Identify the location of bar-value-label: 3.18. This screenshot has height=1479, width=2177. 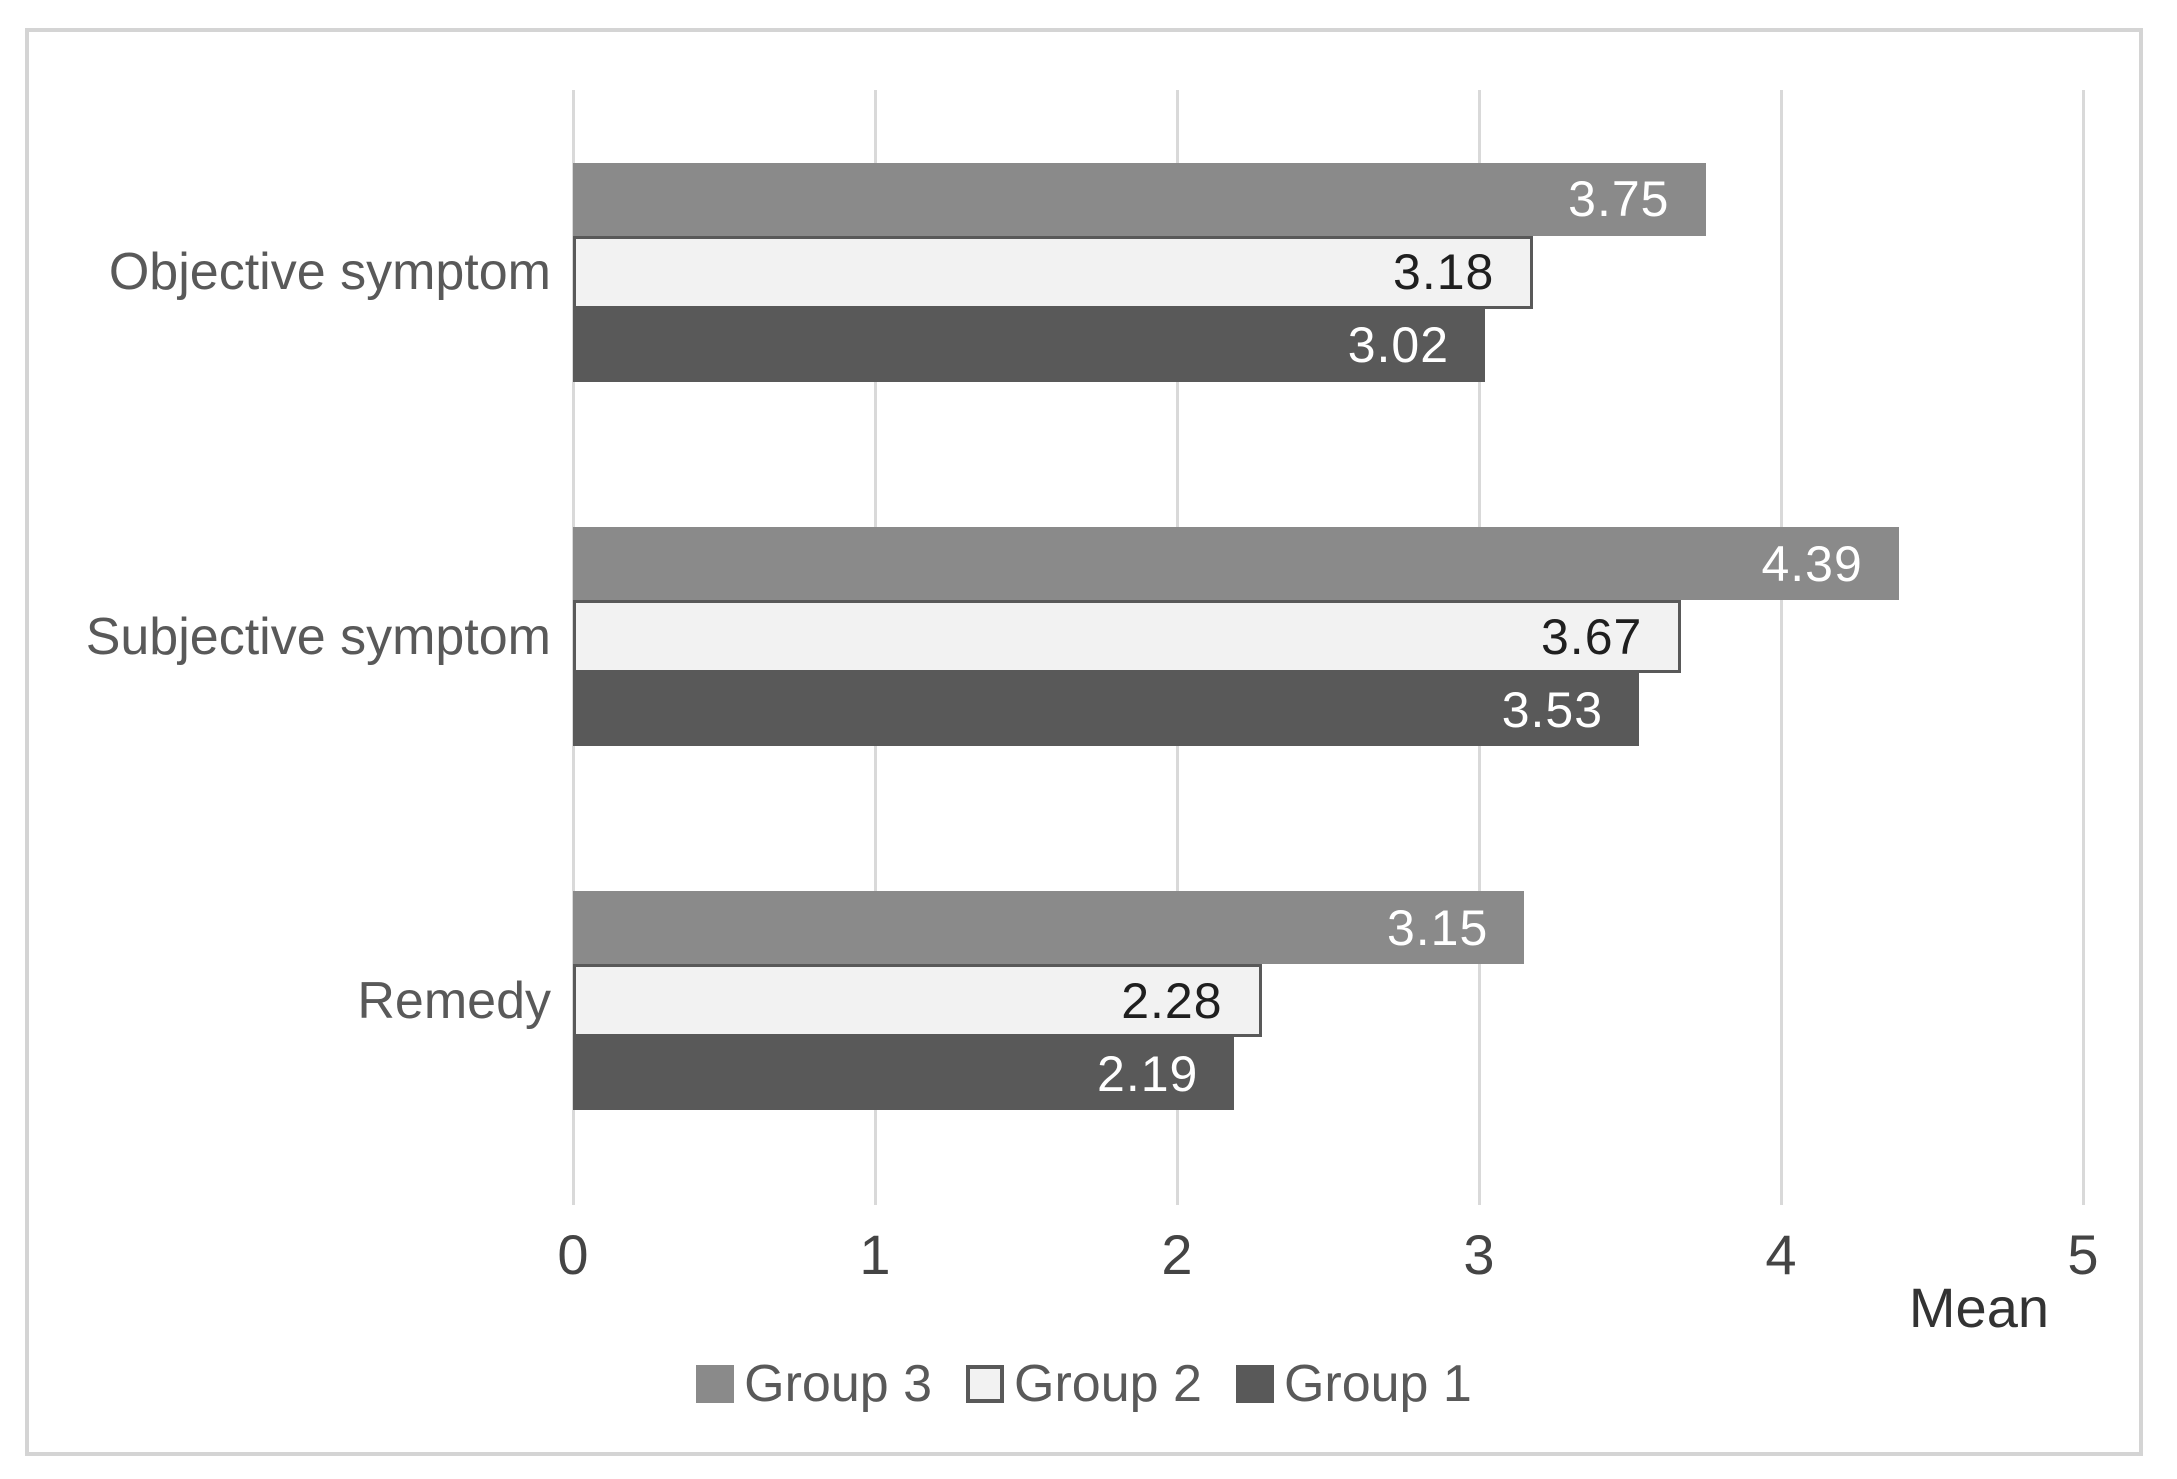
(1444, 272).